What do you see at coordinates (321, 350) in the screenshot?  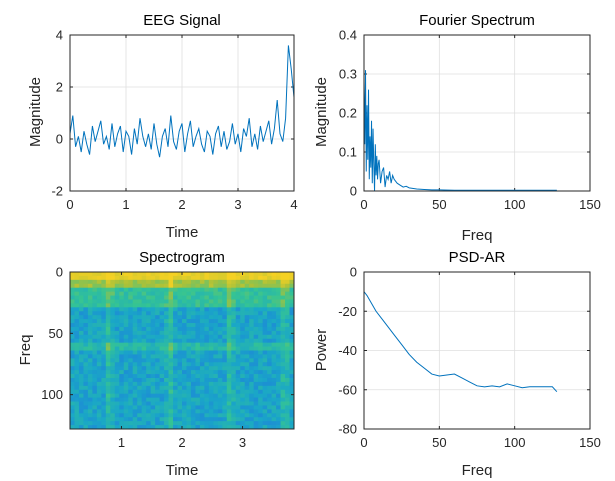 I see `psd-ylabel: Power` at bounding box center [321, 350].